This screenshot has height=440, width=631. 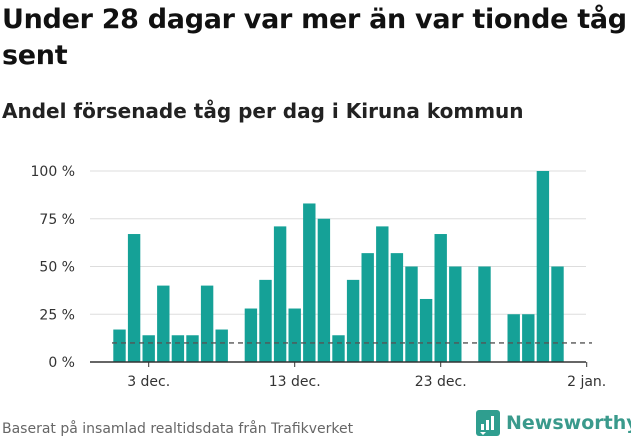 I want to click on bar-chart-icon, so click(x=487, y=425).